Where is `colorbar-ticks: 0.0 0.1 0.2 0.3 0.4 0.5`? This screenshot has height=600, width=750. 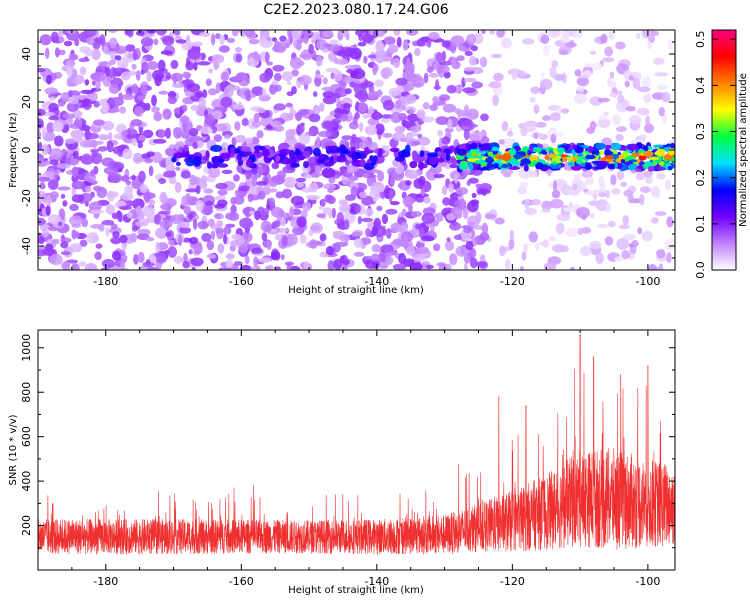 colorbar-ticks: 0.0 0.1 0.2 0.3 0.4 0.5 is located at coordinates (715, 154).